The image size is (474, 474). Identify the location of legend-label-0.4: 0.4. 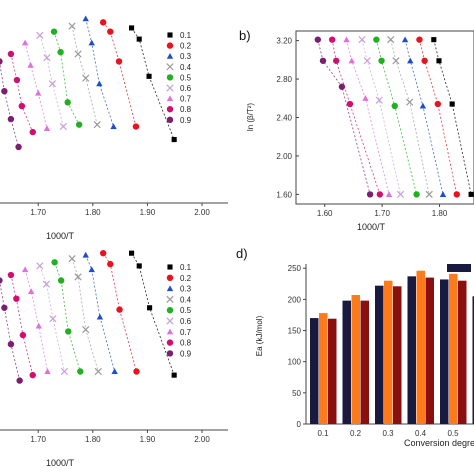
(186, 67).